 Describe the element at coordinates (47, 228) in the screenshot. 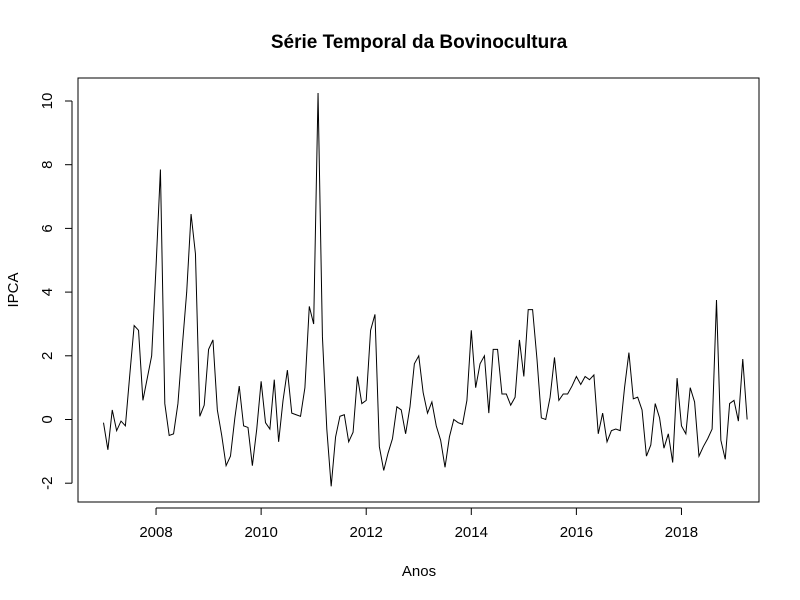

I see `y-tick-label: 6` at that location.